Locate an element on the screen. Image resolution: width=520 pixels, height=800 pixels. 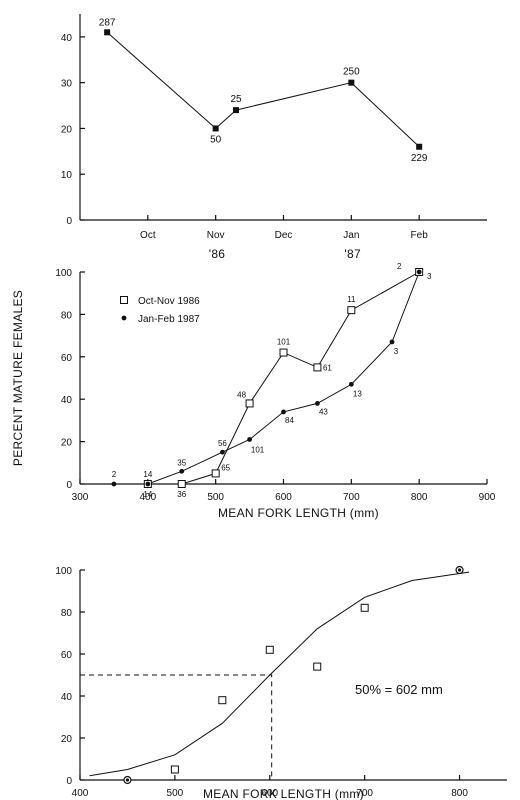
panel-2-oct-nov-count-label: 65 is located at coordinates (225, 467).